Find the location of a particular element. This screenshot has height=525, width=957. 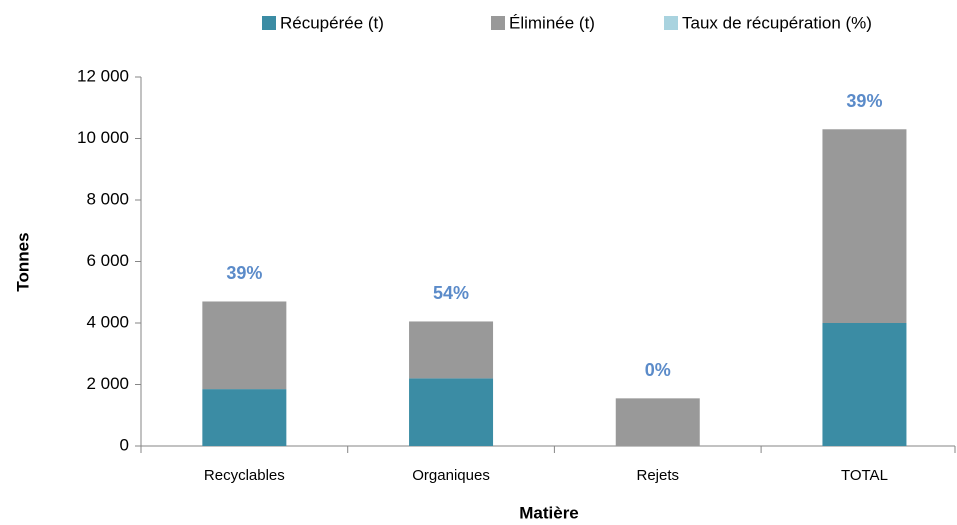

x-tick-label: TOTAL is located at coordinates (864, 475).